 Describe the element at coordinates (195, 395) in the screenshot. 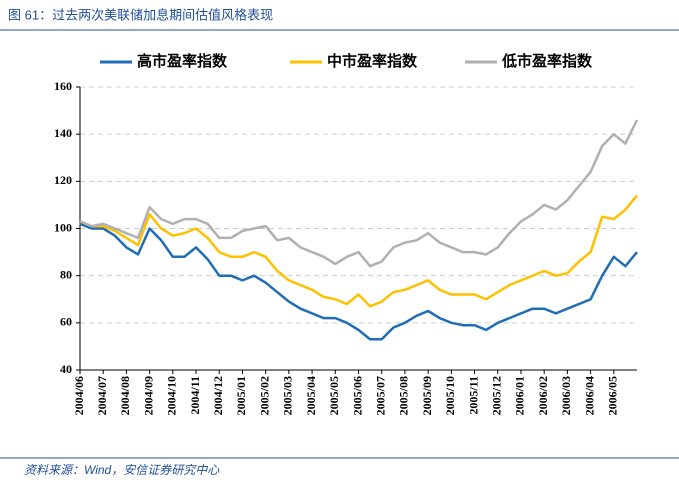

I see `x-tick-label: 2004/11` at that location.